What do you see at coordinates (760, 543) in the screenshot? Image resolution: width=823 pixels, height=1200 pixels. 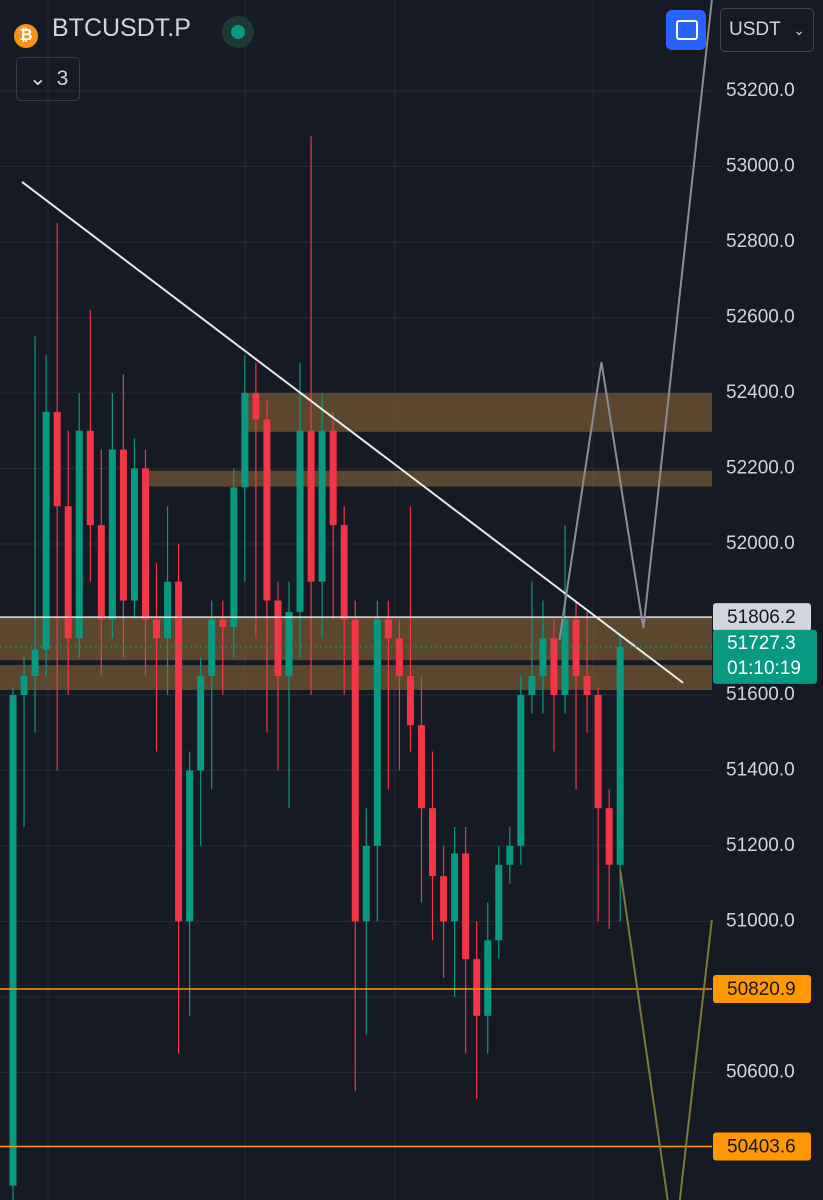 I see `y-tick-label: 52000.0` at bounding box center [760, 543].